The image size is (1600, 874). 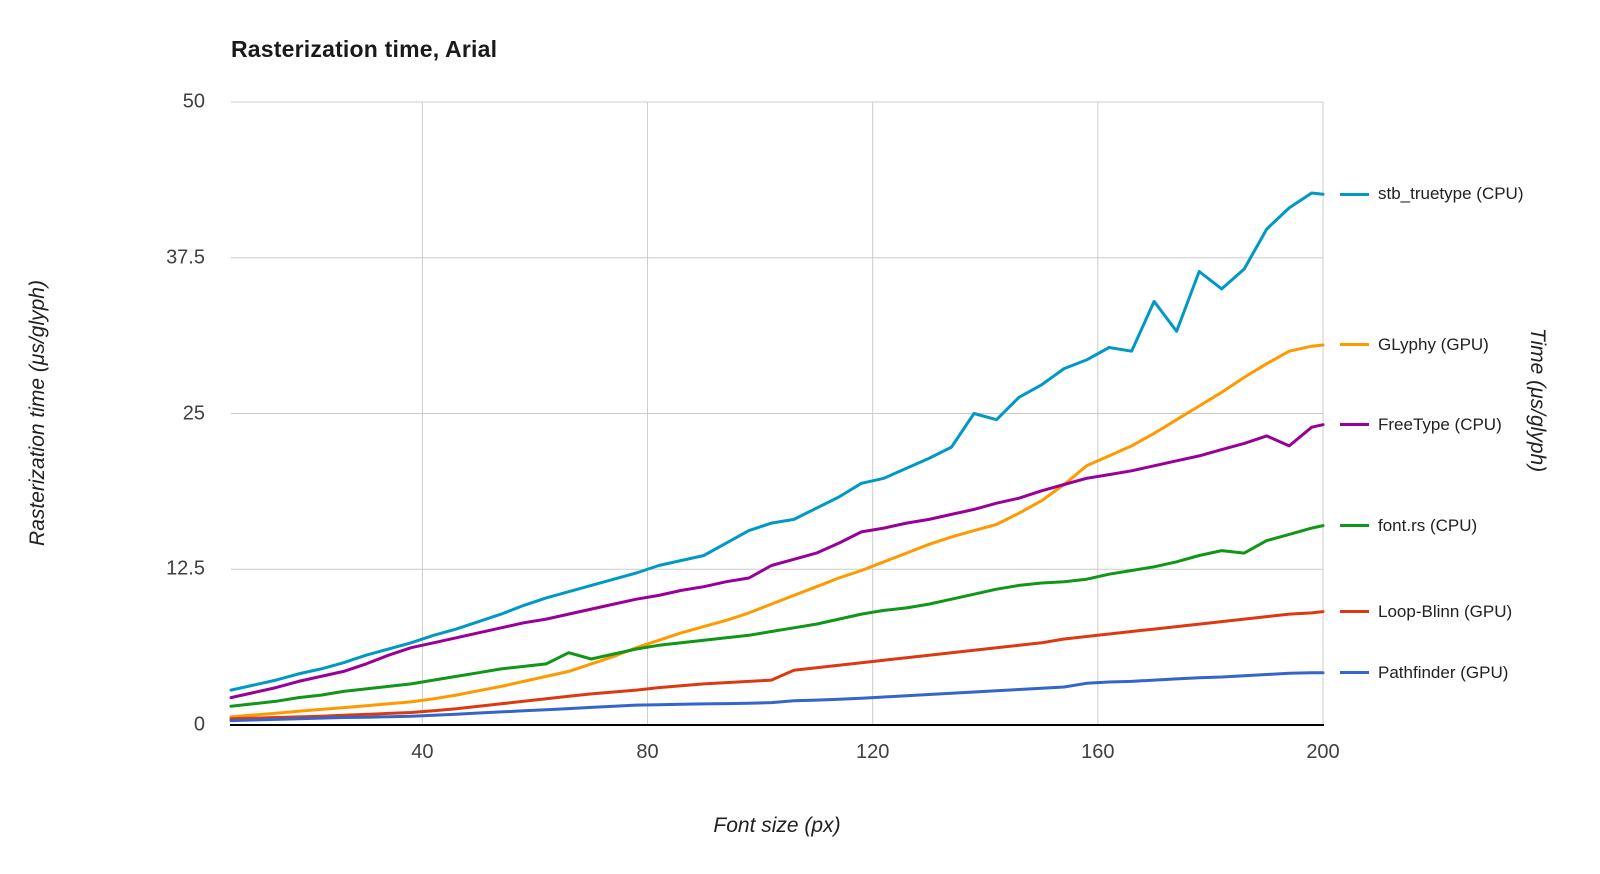 I want to click on x-tick-label: 40, so click(x=422, y=752).